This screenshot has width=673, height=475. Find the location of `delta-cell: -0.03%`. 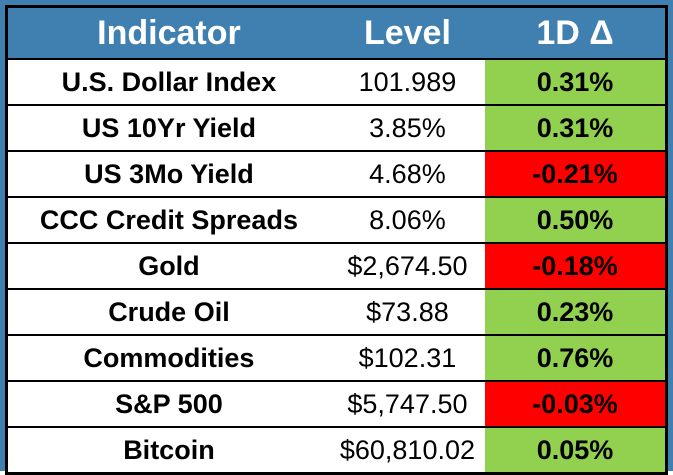

delta-cell: -0.03% is located at coordinates (575, 403).